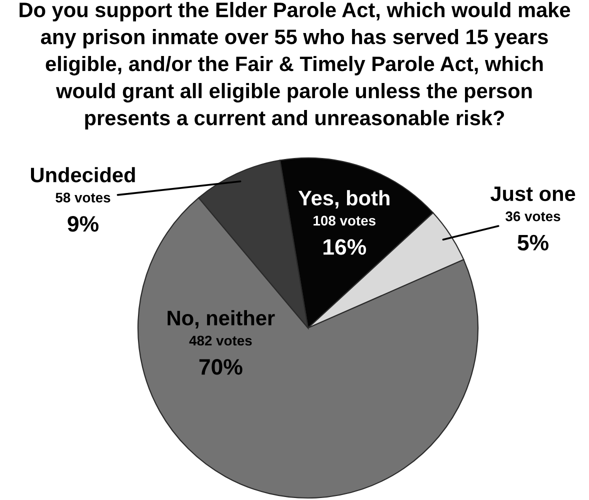 Image resolution: width=589 pixels, height=500 pixels. I want to click on slice-label: Undecided, so click(83, 174).